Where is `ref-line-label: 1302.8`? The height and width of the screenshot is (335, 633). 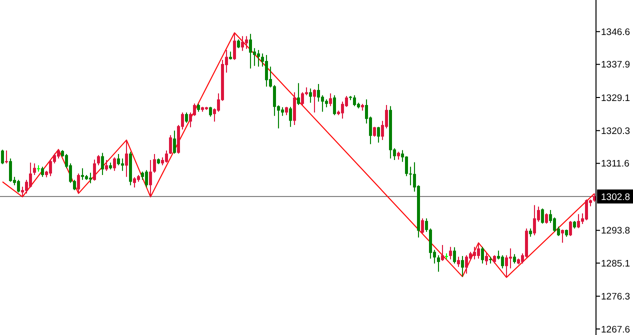 ref-line-label: 1302.8 is located at coordinates (615, 197).